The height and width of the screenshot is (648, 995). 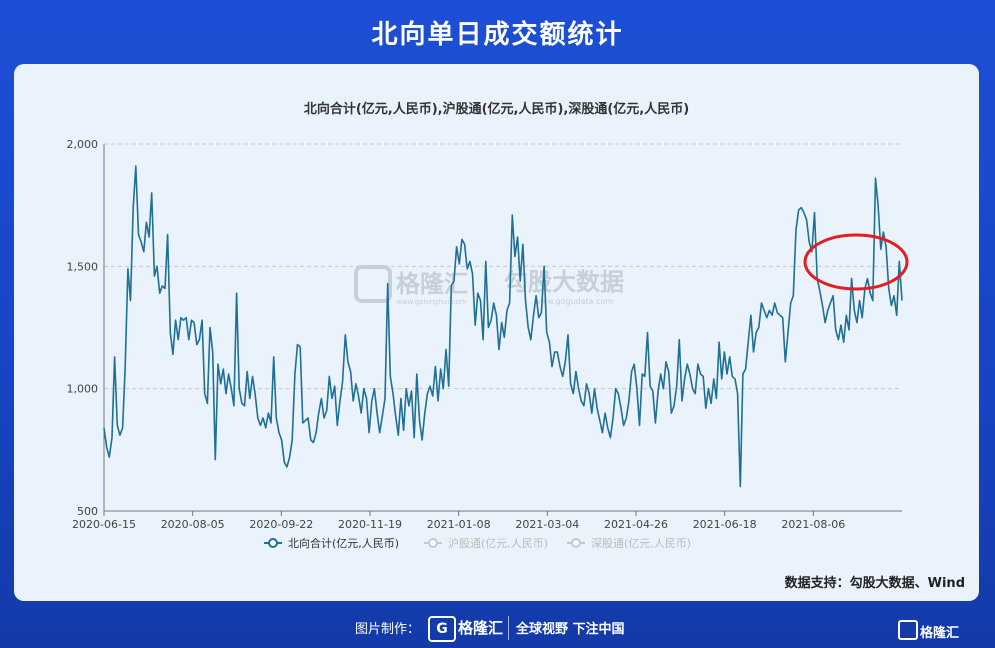 What do you see at coordinates (83, 144) in the screenshot?
I see `y-tick-label: 2,000` at bounding box center [83, 144].